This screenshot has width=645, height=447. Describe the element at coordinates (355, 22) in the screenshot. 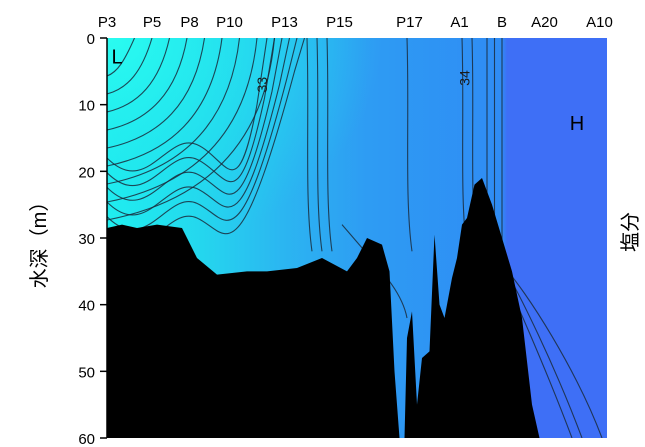

I see `station-labels: P3 P5 P8 P10 P13 P15 P17 A1 B A20 A10` at that location.